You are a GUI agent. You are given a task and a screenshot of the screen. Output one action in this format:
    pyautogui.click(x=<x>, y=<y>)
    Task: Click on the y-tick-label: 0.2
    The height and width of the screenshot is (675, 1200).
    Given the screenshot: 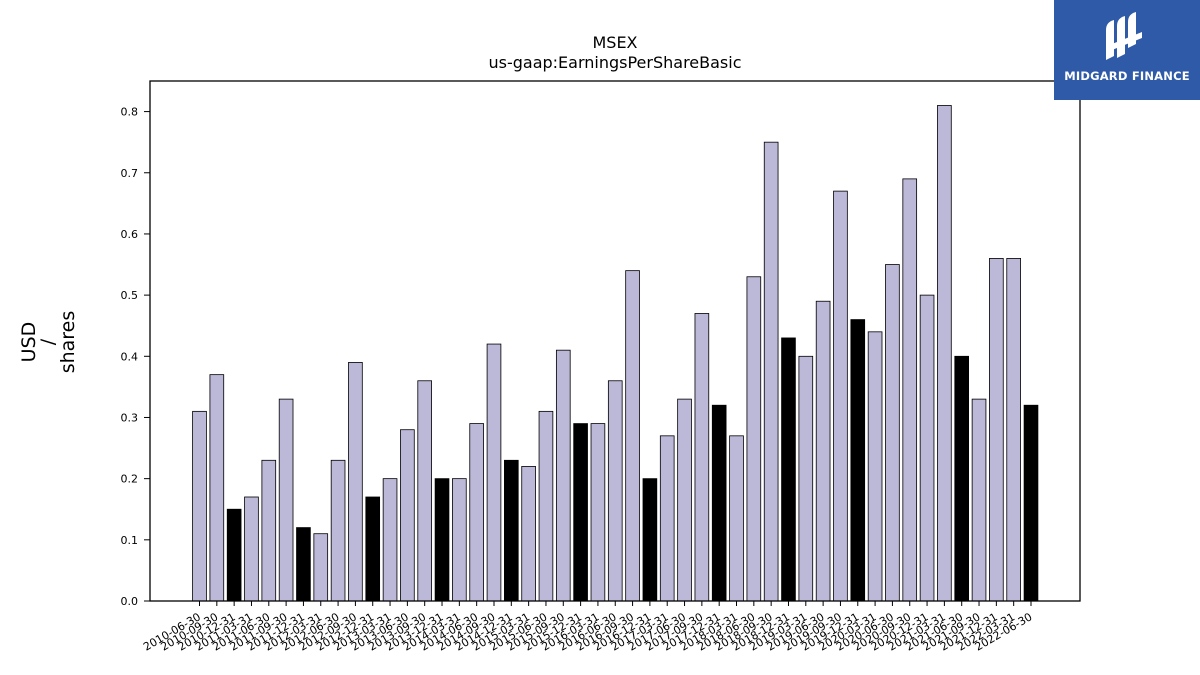 What is the action you would take?
    pyautogui.click(x=130, y=479)
    